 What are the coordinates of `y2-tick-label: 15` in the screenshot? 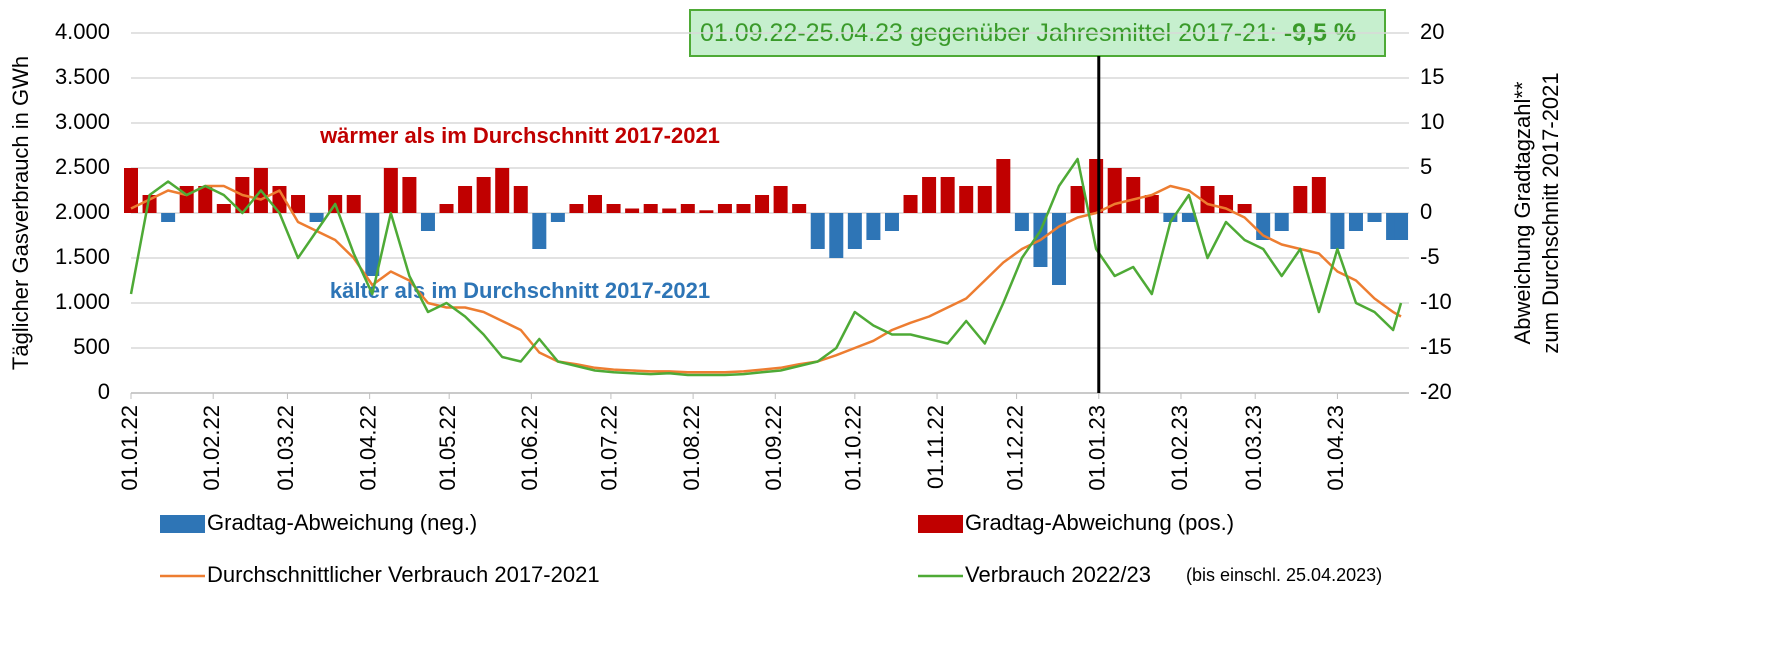 It's located at (1432, 76).